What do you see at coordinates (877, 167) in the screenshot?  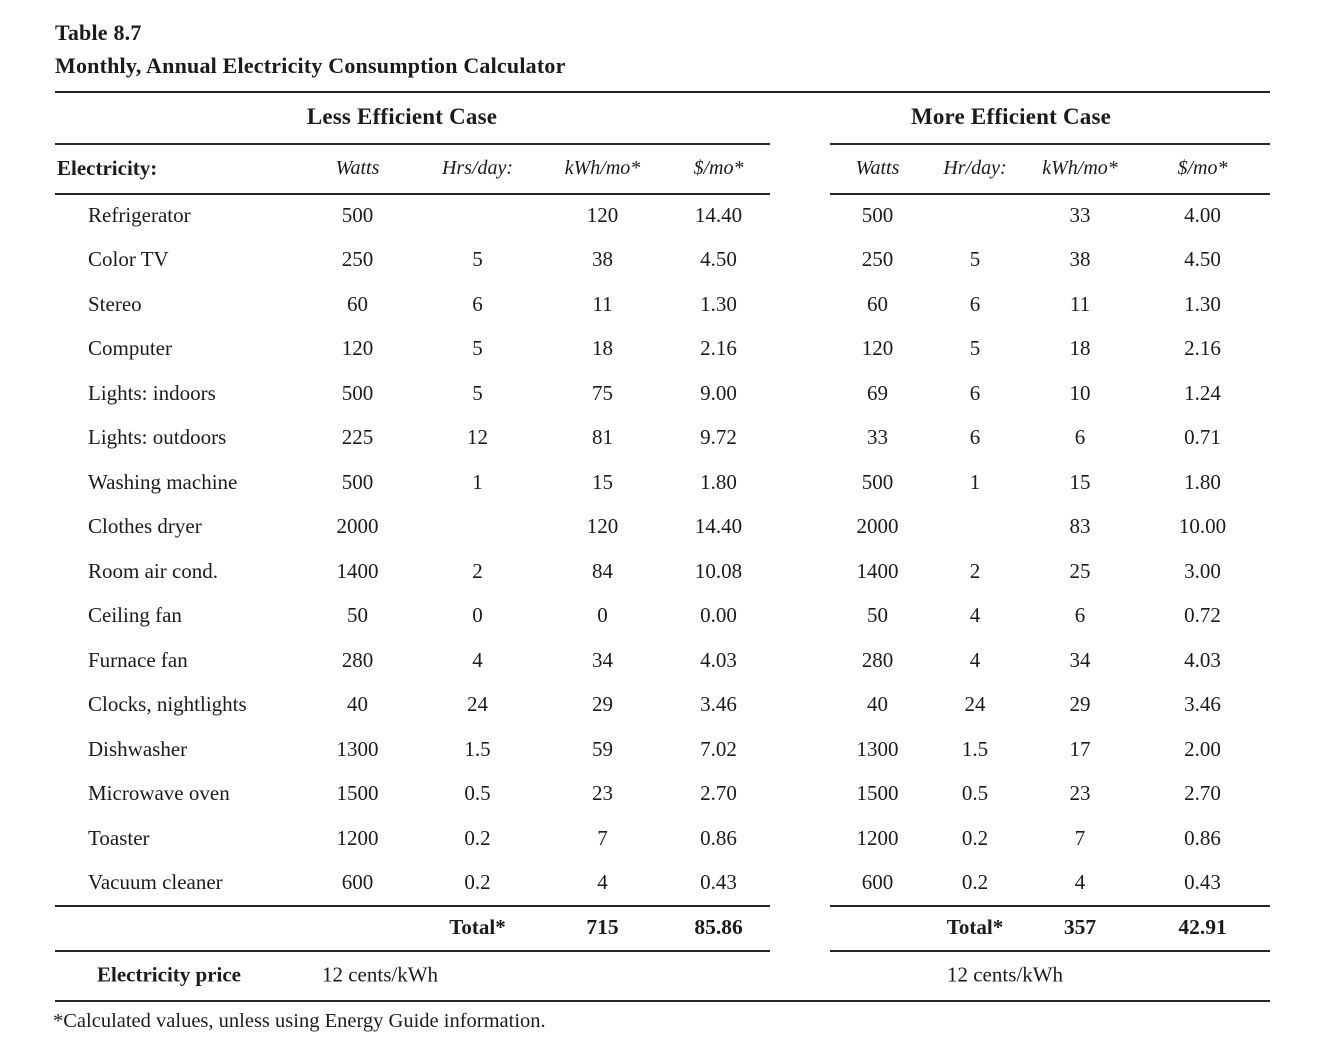 I see `col-watts-right: Watts` at bounding box center [877, 167].